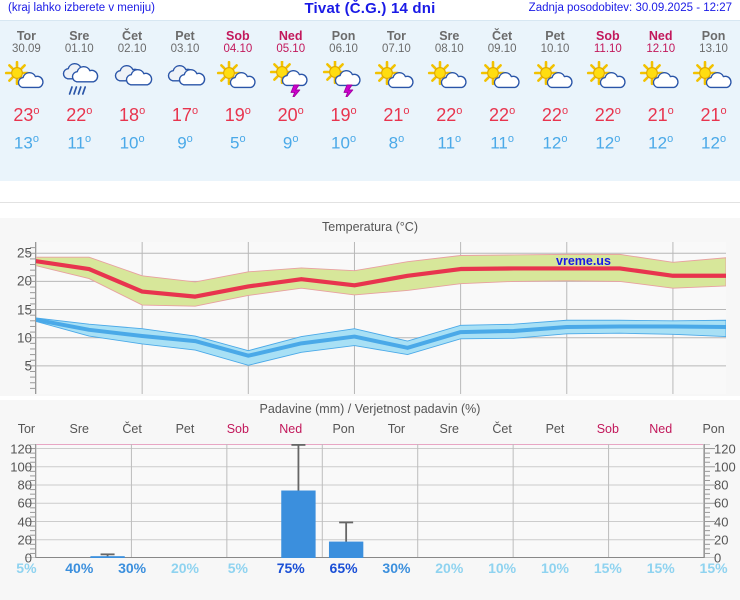  What do you see at coordinates (79, 101) in the screenshot?
I see `day-column-01.10: Sre 01.10 22o 11o` at bounding box center [79, 101].